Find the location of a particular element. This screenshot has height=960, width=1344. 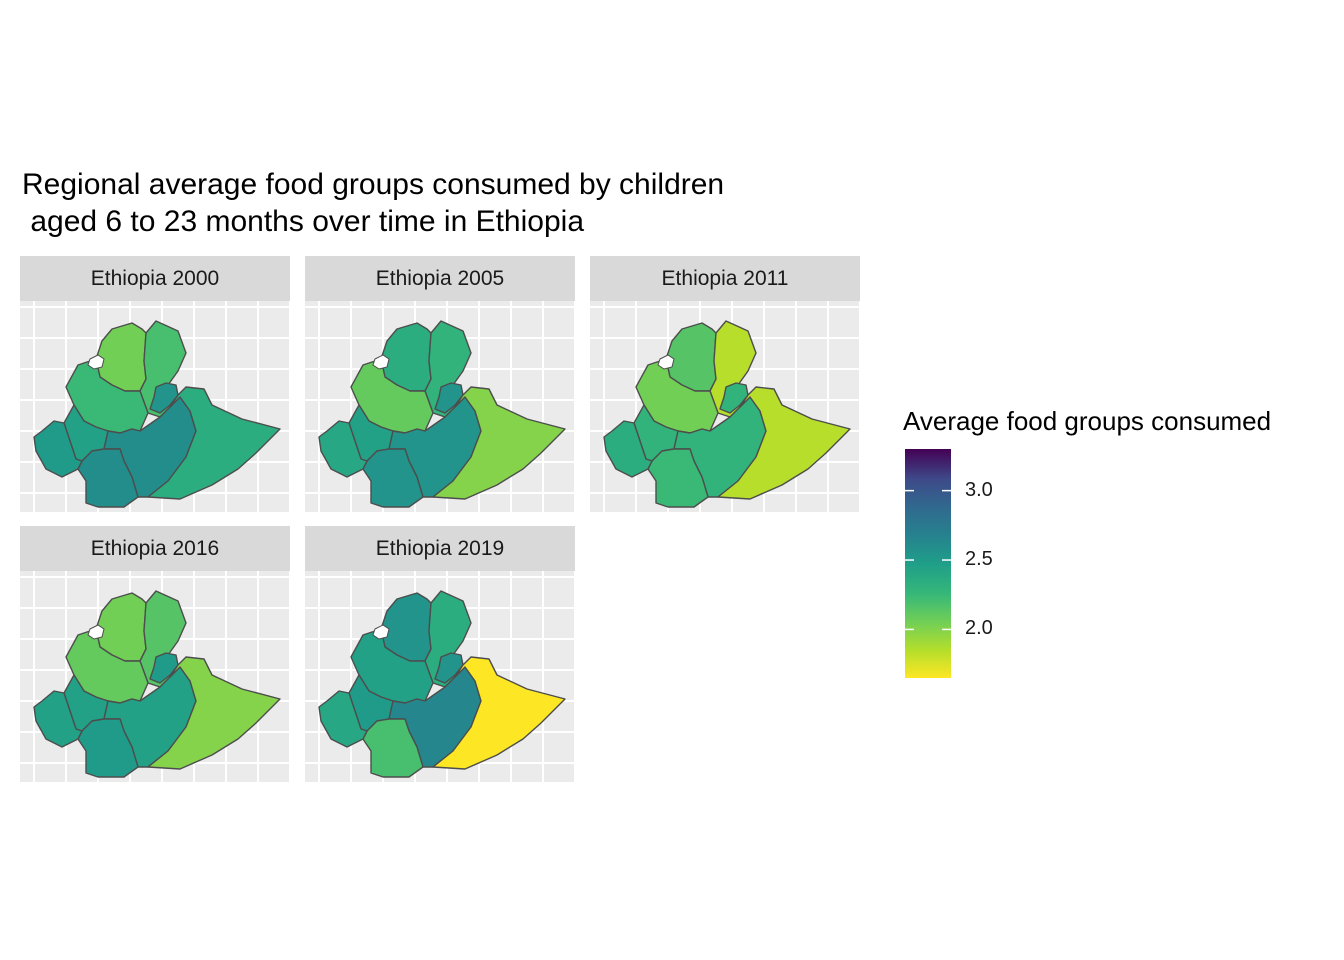

colorbar-tick-label: 2.5 is located at coordinates (979, 559).